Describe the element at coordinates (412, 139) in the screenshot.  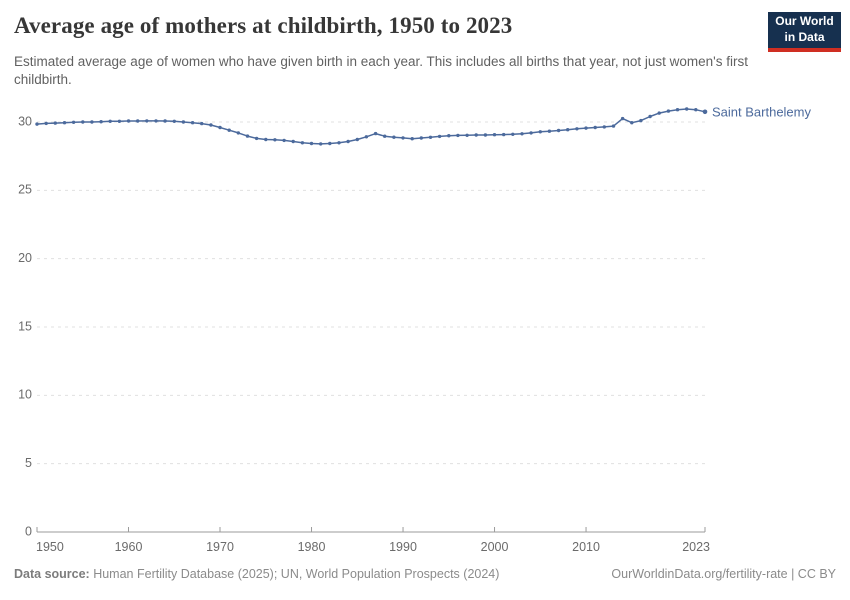
I see `data-point-1991` at that location.